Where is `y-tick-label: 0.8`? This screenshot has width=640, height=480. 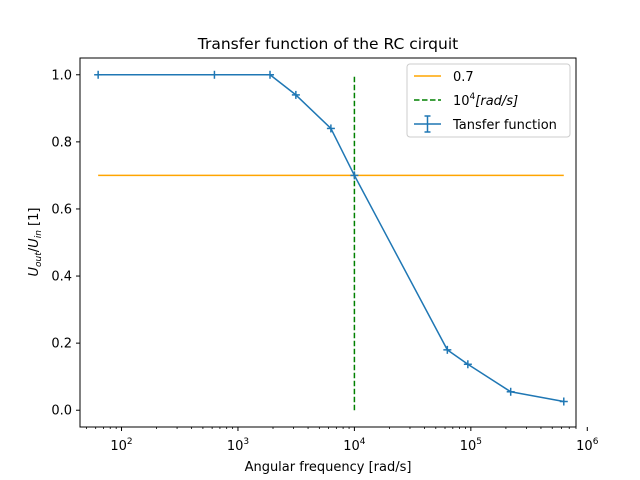 y-tick-label: 0.8 is located at coordinates (61, 142).